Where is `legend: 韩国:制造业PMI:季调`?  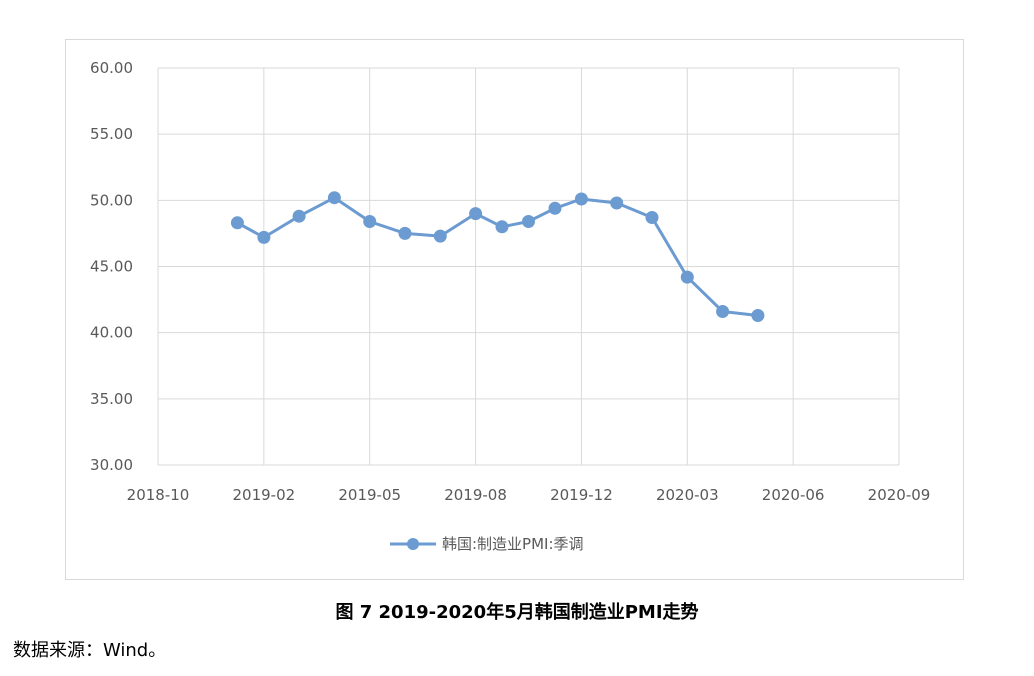
legend: 韩国:制造业PMI:季调 is located at coordinates (487, 544).